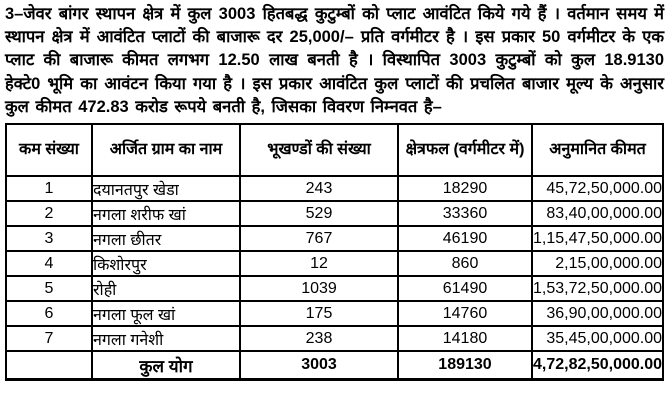 The height and width of the screenshot is (413, 670). I want to click on cell-area: 14760, so click(465, 314).